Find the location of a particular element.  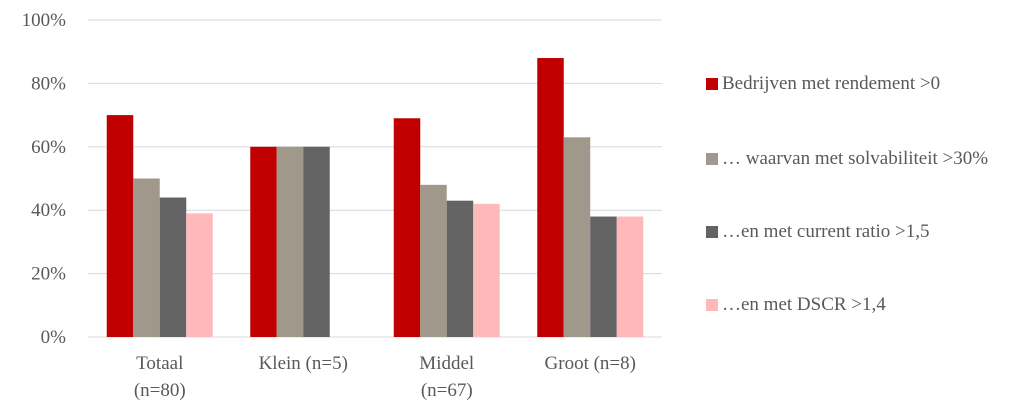

legend-item: Bedrijven met rendement >0 is located at coordinates (859, 84).